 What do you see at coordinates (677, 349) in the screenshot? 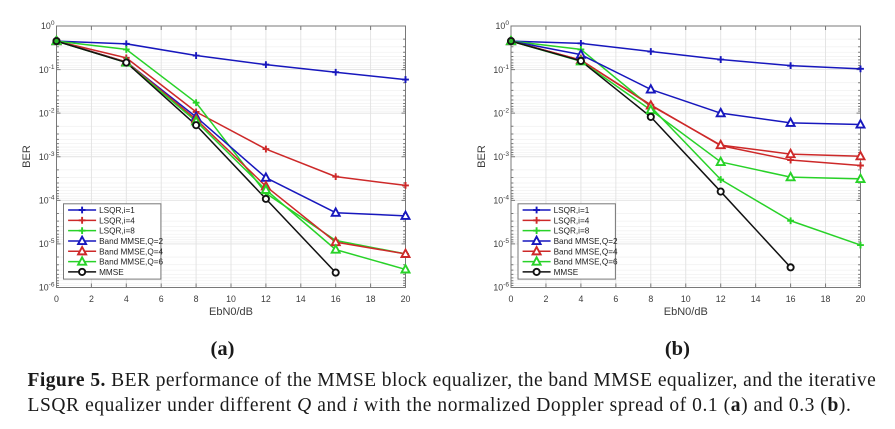
I see `svg-text: (b)` at bounding box center [677, 349].